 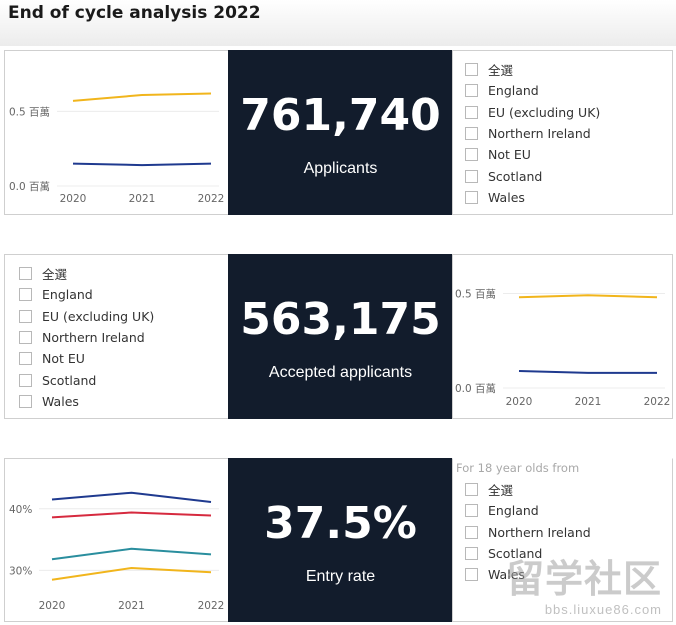 I want to click on series-line-teal, so click(x=131, y=554).